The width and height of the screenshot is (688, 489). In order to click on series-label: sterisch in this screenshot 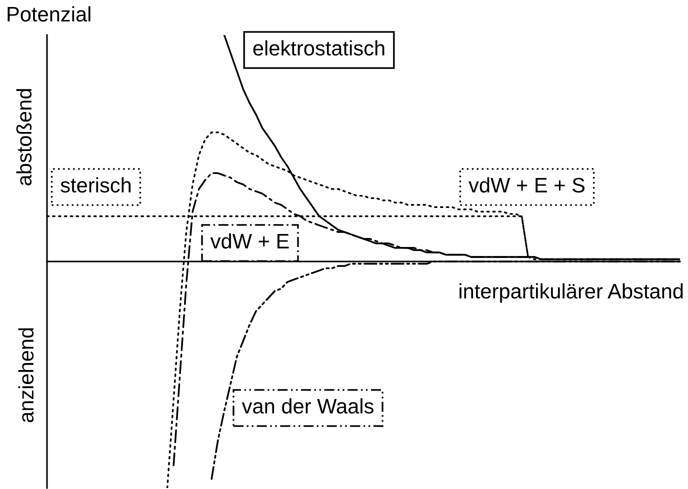, I will do `click(95, 185)`.